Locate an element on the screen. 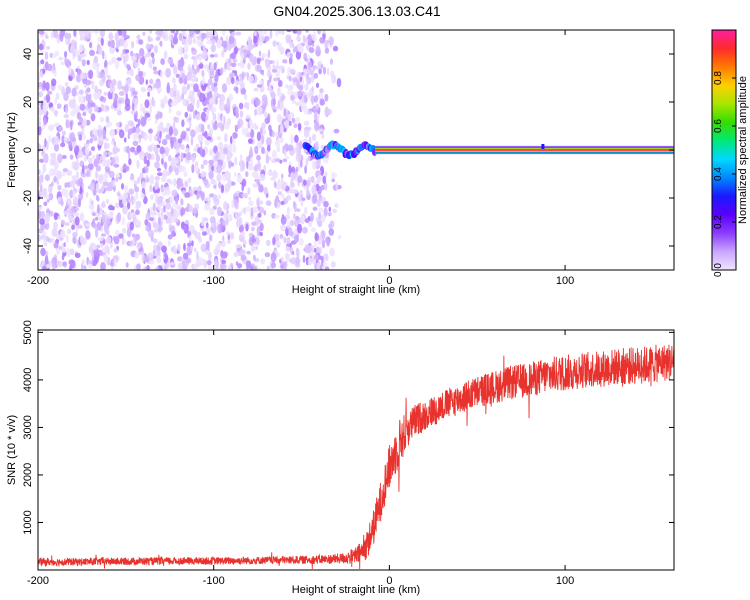  spectrogram-y-tick-label: 40 is located at coordinates (28, 54).